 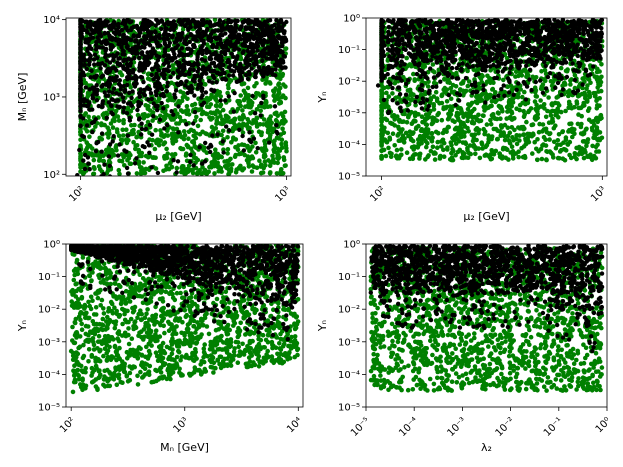 What do you see at coordinates (77, 195) in the screenshot?
I see `x-tick-label: 10²` at bounding box center [77, 195].